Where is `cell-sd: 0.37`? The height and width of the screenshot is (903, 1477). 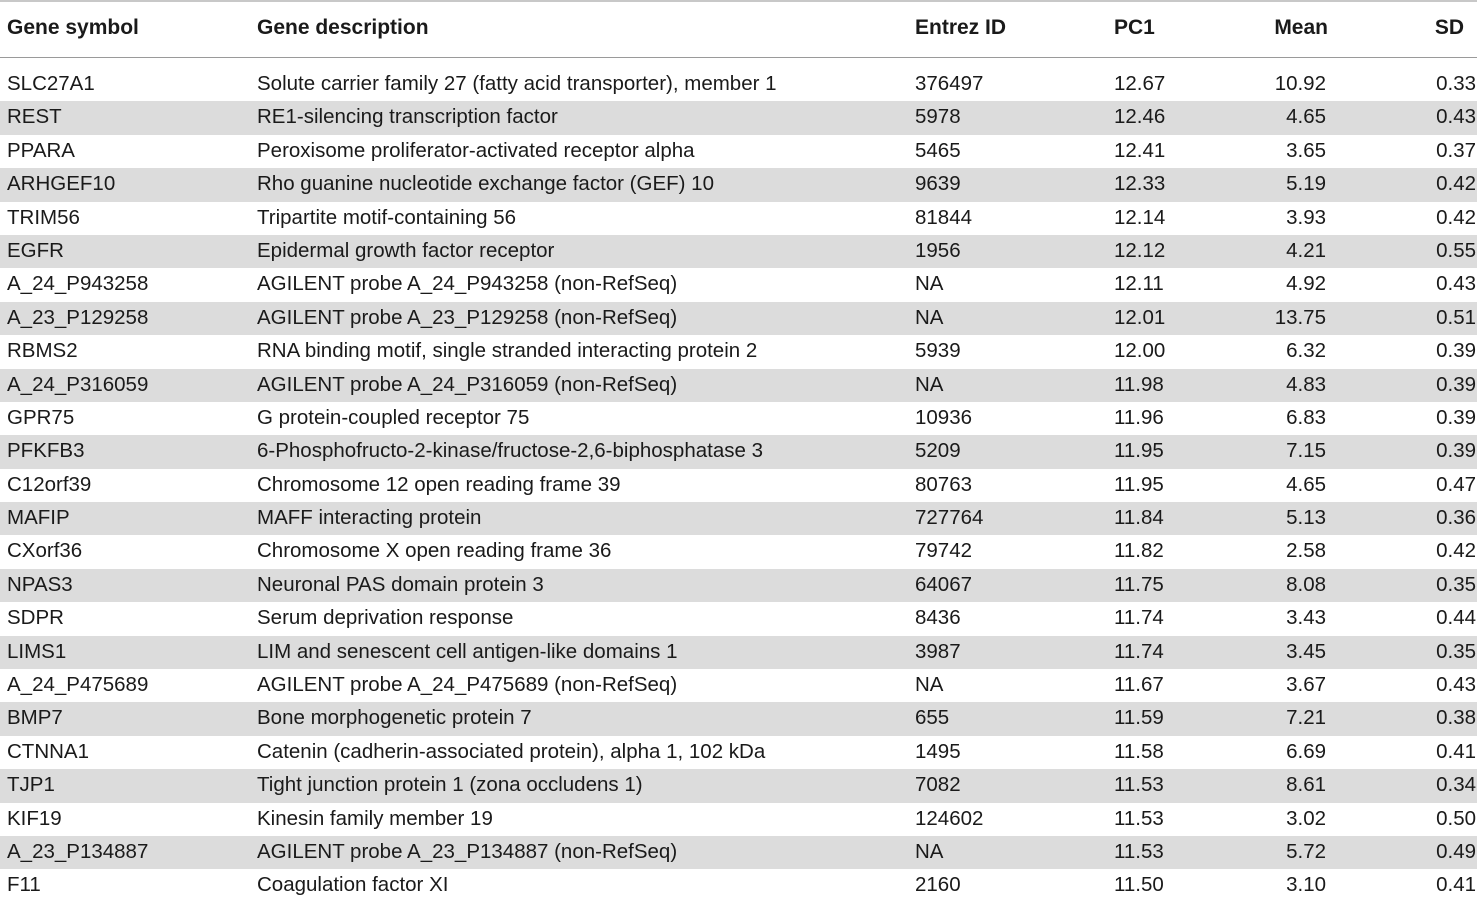 cell-sd: 0.37 is located at coordinates (1456, 150).